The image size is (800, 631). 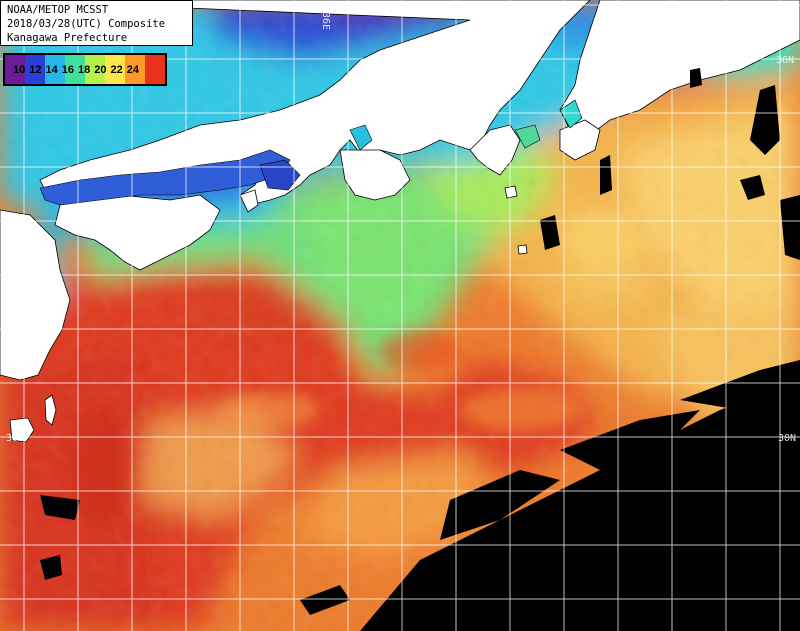 What do you see at coordinates (86, 24) in the screenshot?
I see `product-date: 2018/03/28(UTC) Composite` at bounding box center [86, 24].